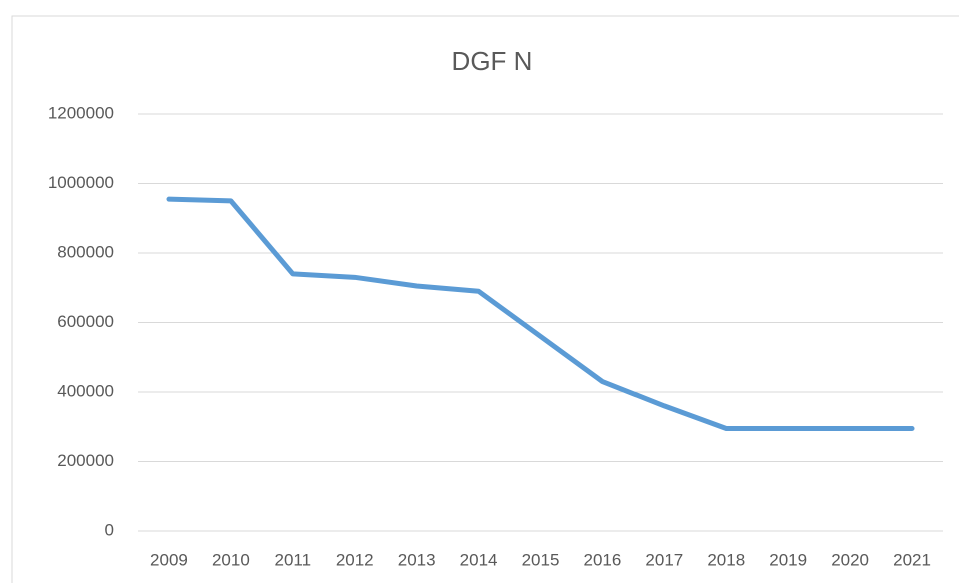  What do you see at coordinates (231, 559) in the screenshot?
I see `x-tick-label: 2010` at bounding box center [231, 559].